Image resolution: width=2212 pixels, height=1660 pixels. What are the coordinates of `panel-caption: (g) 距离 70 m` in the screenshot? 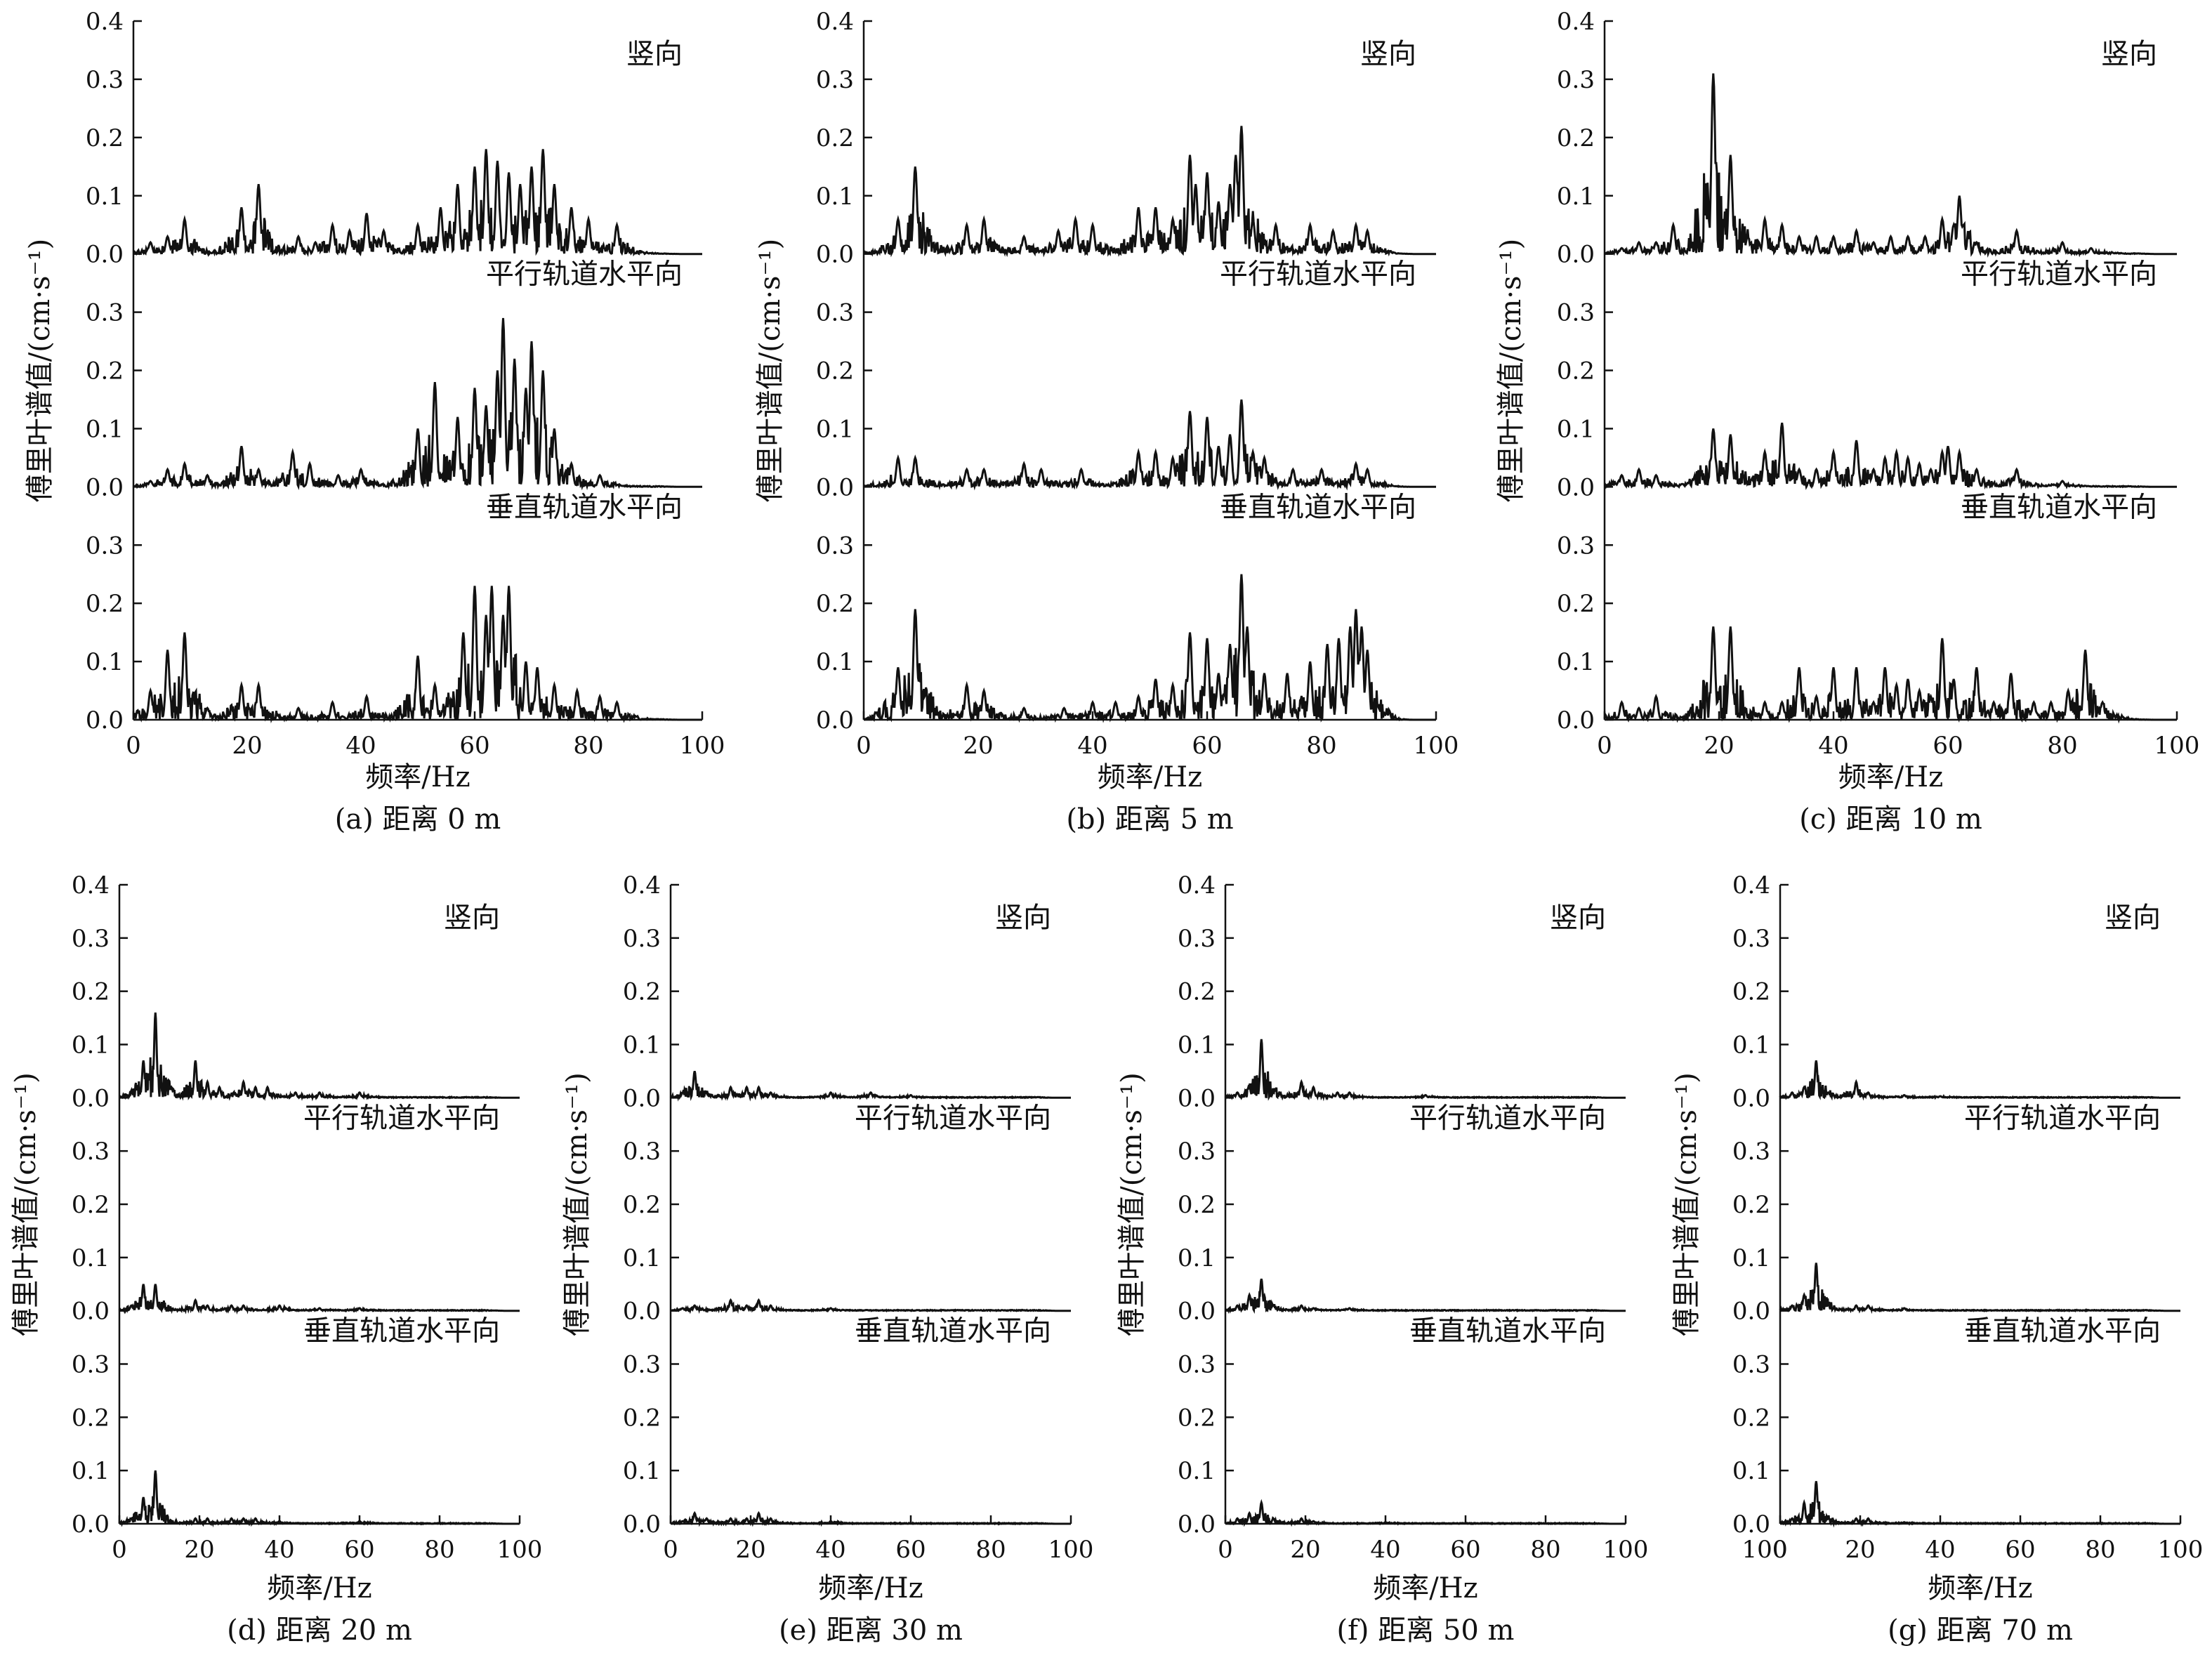 It's located at (1981, 1630).